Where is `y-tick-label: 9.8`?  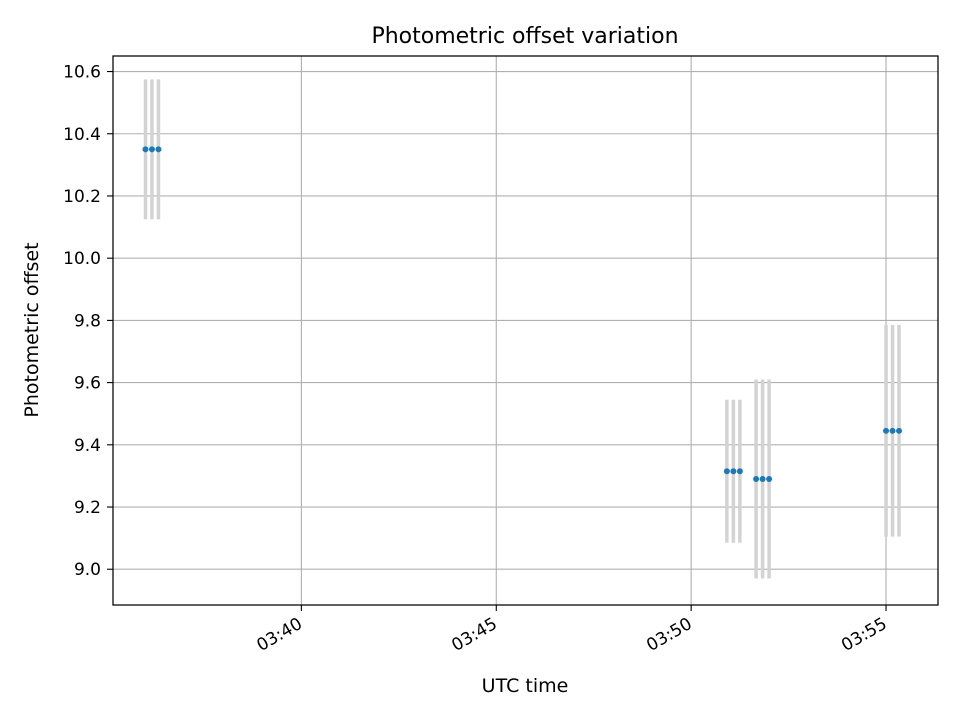 y-tick-label: 9.8 is located at coordinates (87, 321).